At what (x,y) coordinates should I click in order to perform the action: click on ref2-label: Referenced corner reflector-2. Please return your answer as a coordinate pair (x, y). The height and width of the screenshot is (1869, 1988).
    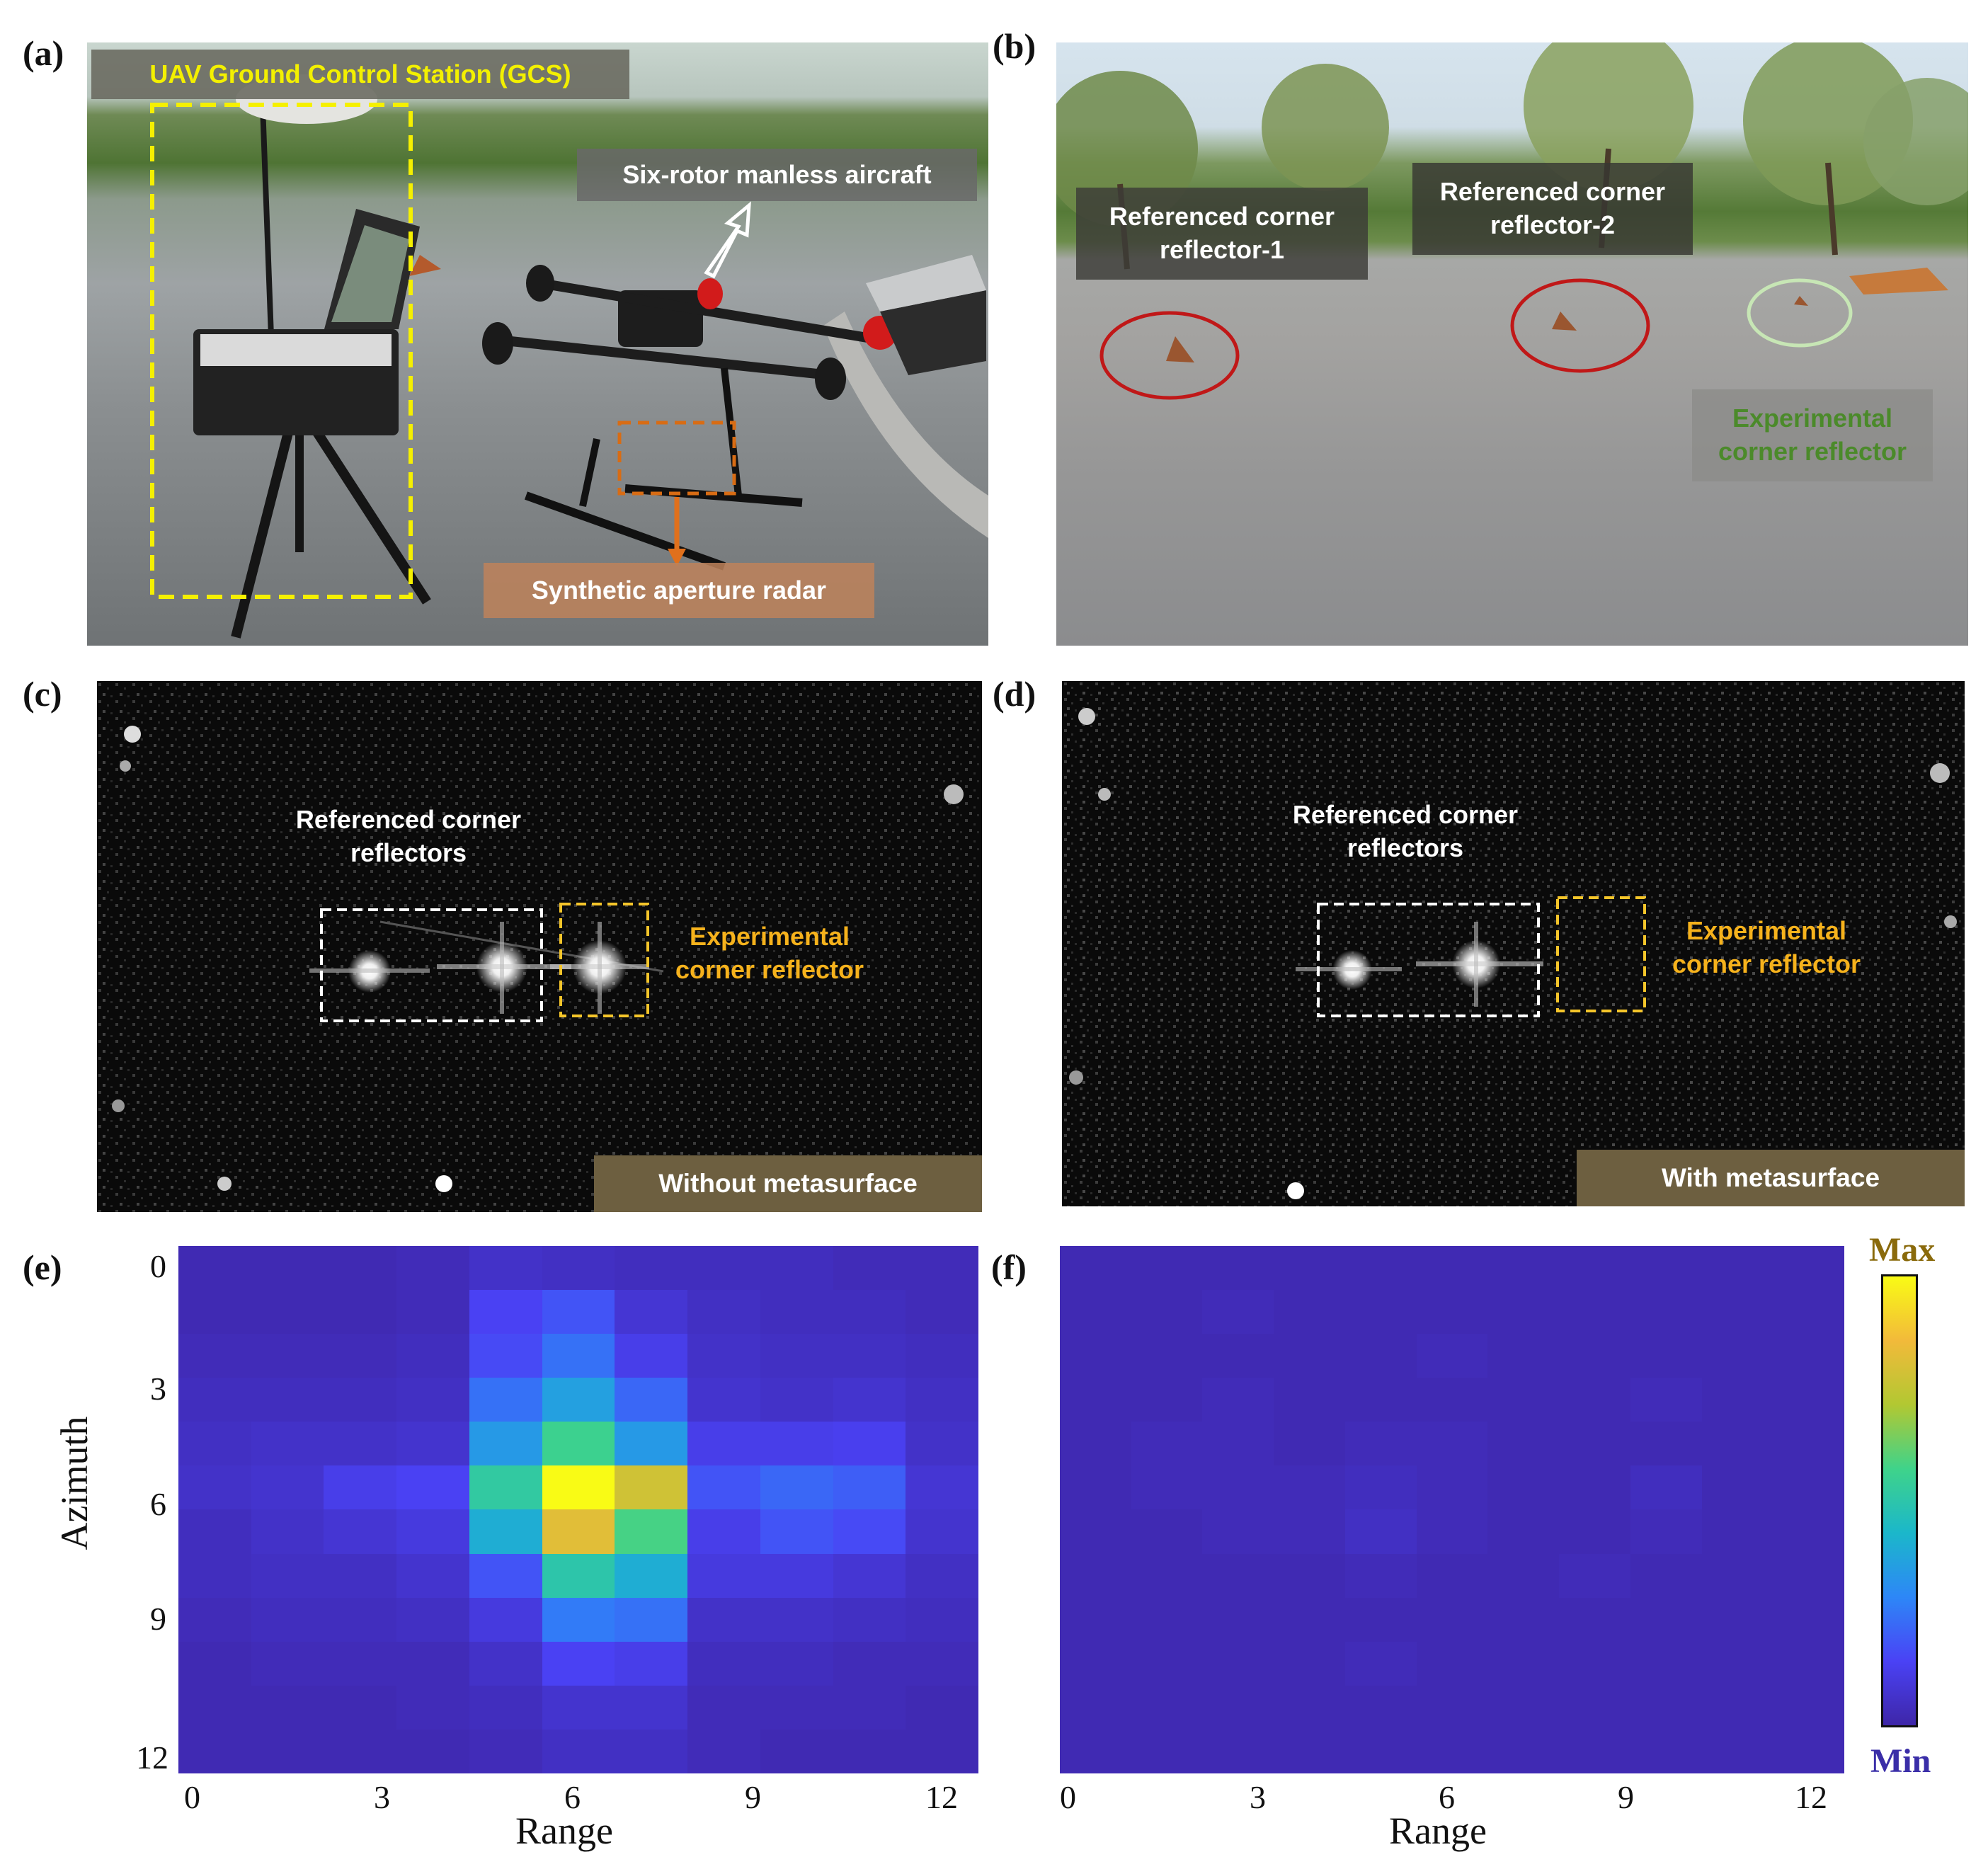
    Looking at the image, I should click on (1552, 209).